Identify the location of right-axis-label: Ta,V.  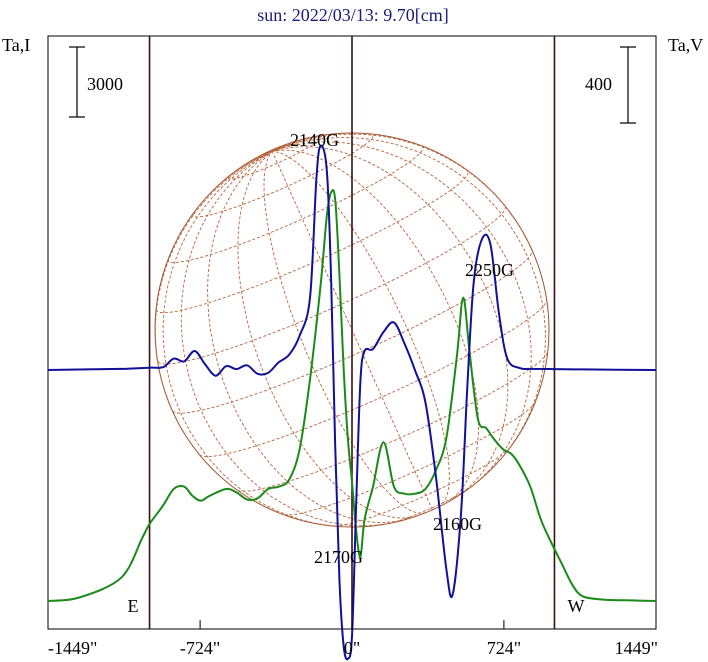
(685, 45).